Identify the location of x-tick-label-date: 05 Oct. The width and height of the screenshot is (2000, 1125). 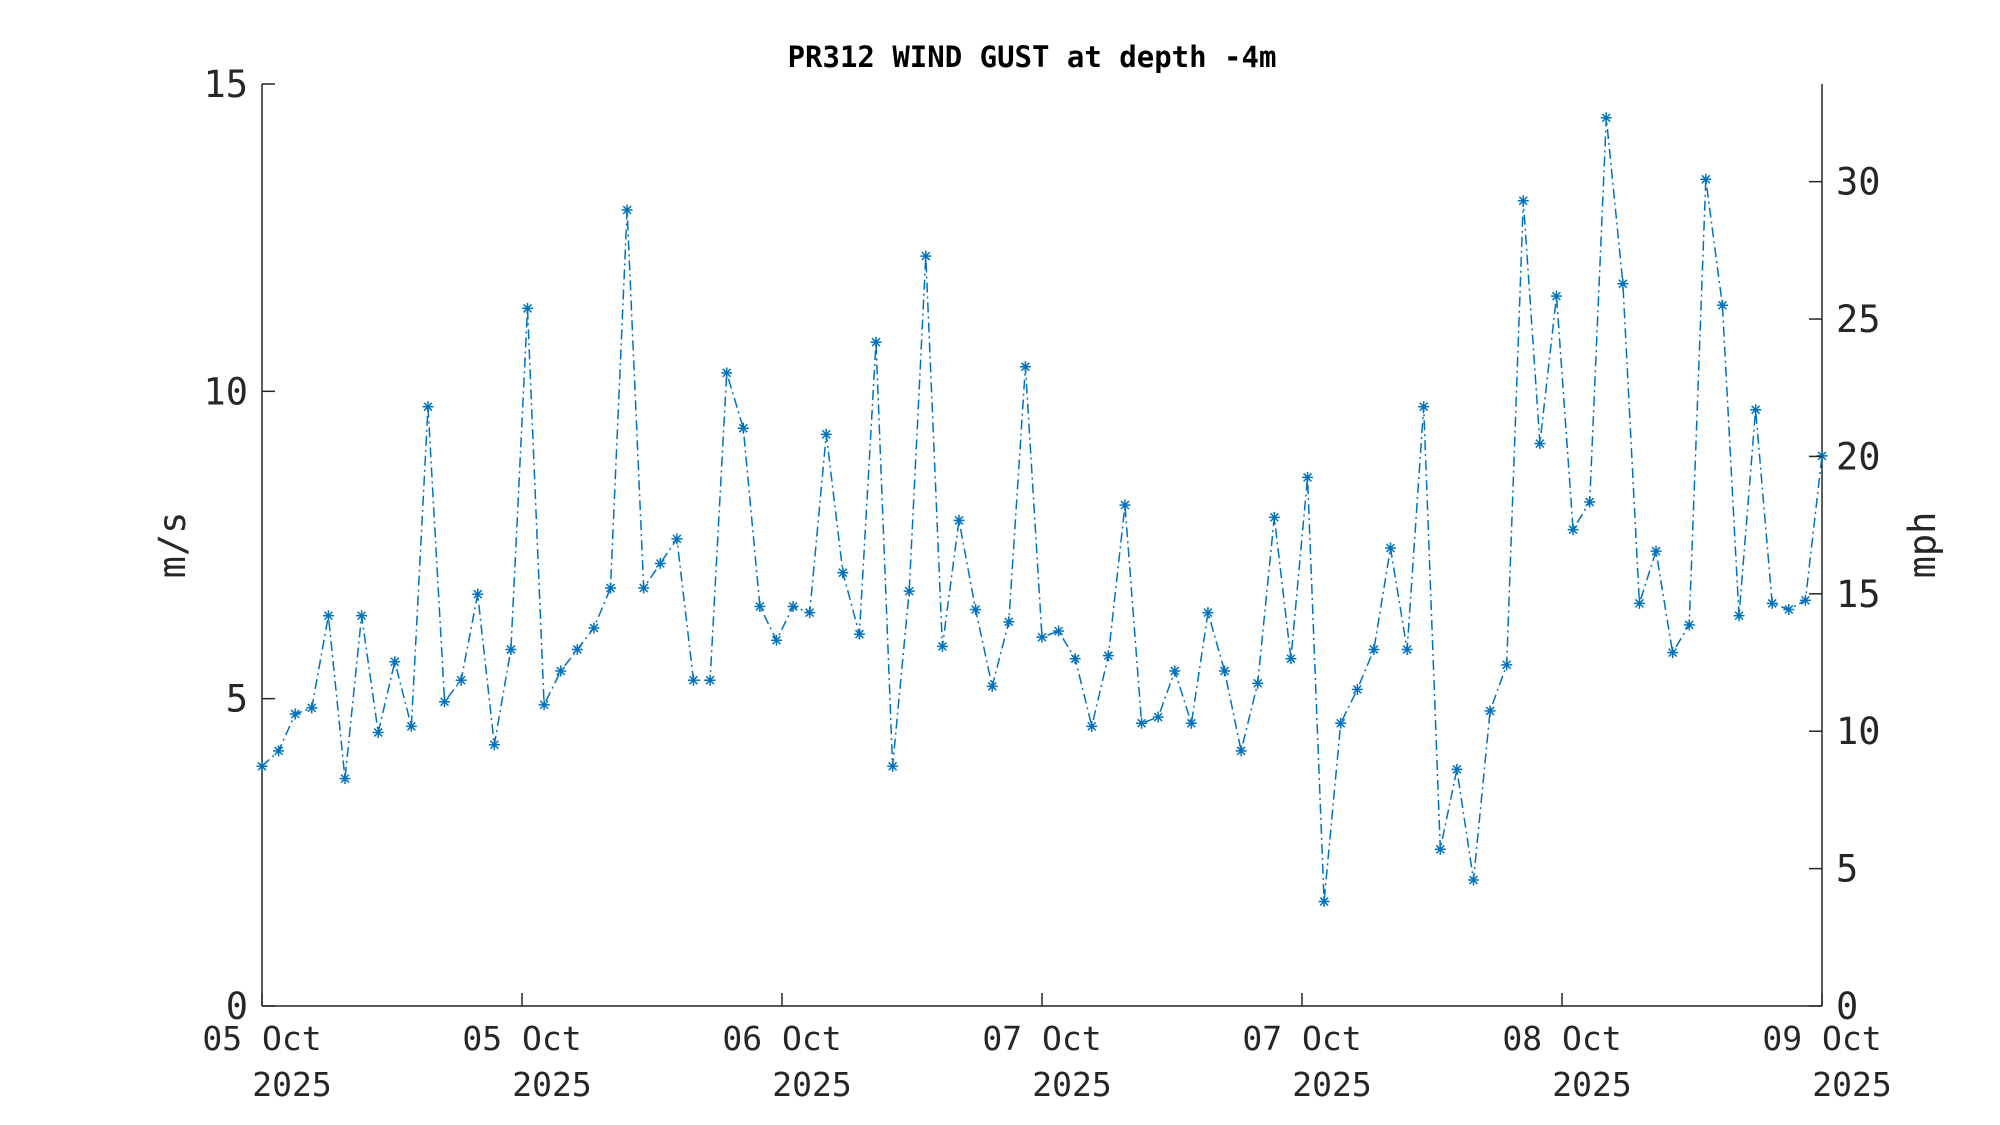
(521, 1038).